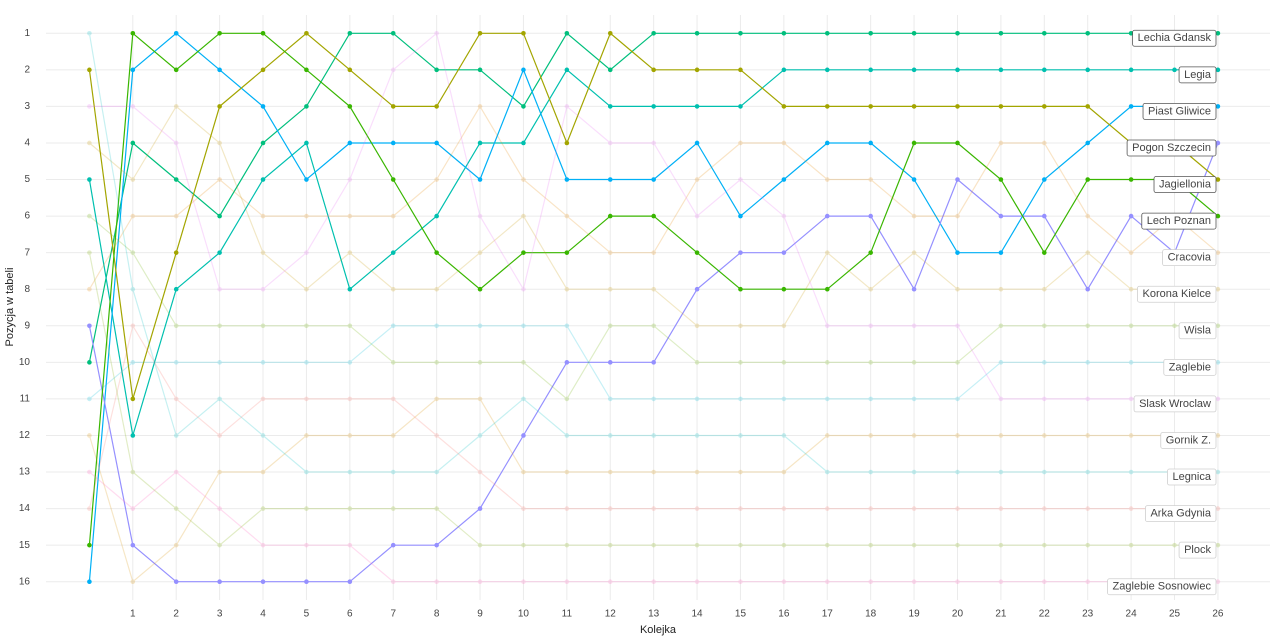 This screenshot has height=640, width=1280. What do you see at coordinates (524, 614) in the screenshot?
I see `x-tick-label: 10` at bounding box center [524, 614].